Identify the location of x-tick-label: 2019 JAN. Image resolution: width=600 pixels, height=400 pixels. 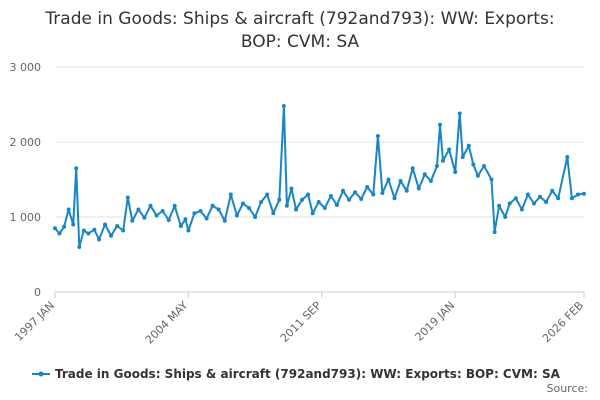
(435, 321).